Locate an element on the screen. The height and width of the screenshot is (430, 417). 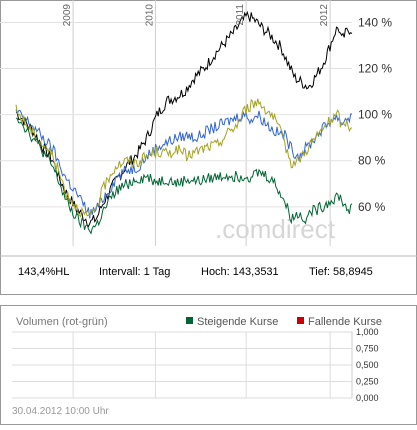
y-tick-label: 100 % is located at coordinates (375, 115).